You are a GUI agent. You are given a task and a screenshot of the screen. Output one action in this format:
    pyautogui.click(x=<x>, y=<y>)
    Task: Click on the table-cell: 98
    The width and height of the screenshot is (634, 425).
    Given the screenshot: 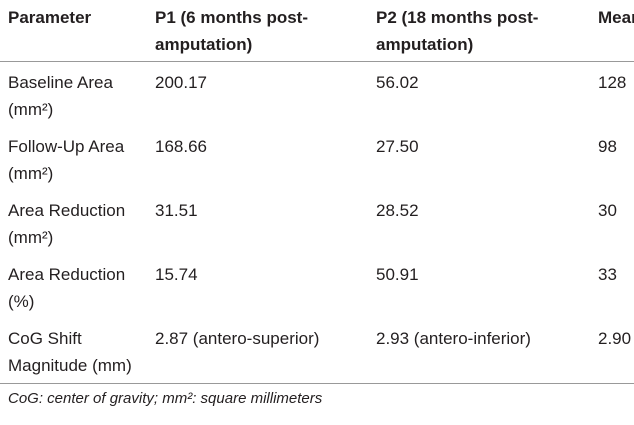 What is the action you would take?
    pyautogui.click(x=607, y=146)
    